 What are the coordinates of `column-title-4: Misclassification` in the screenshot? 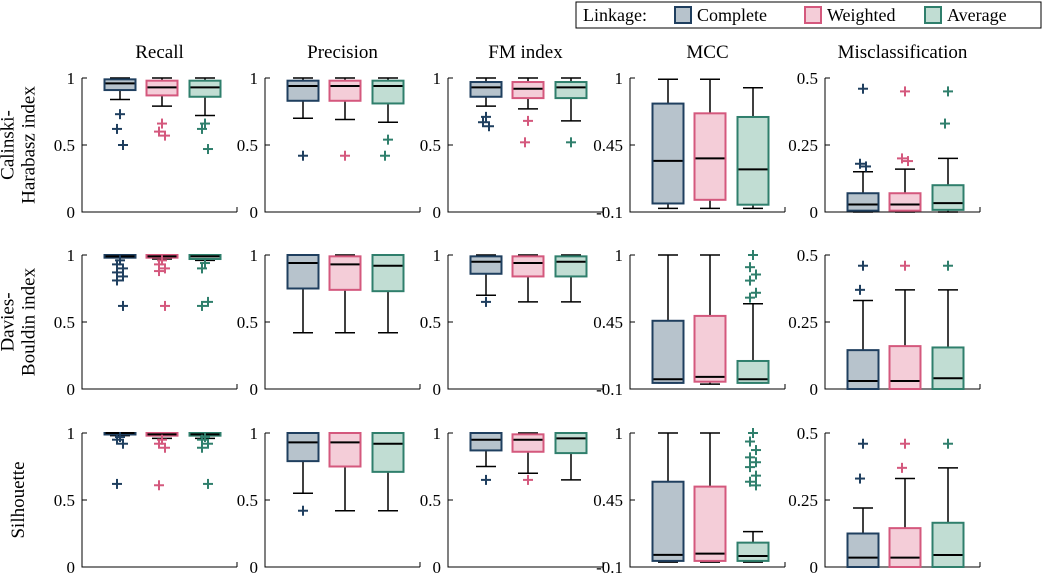 It's located at (903, 52).